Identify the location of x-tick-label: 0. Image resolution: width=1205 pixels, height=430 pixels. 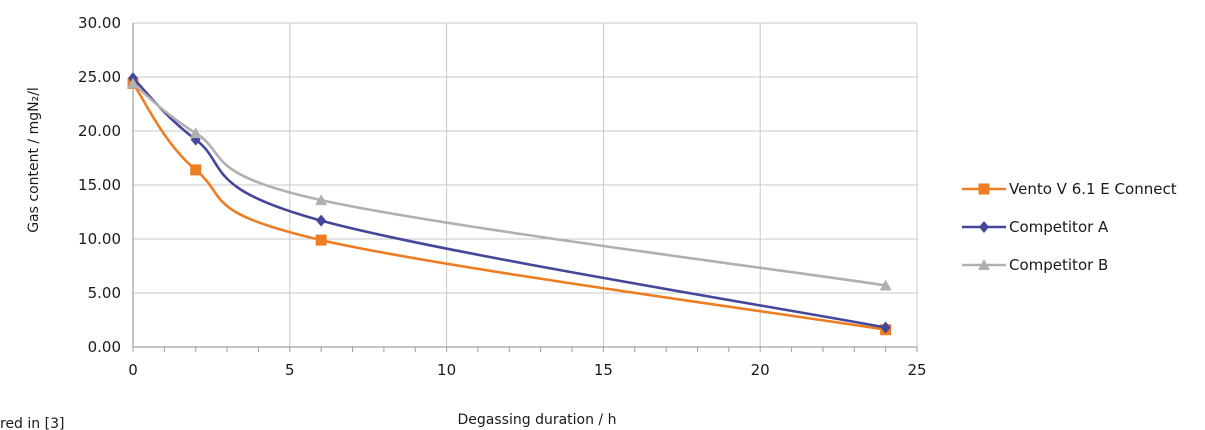
(133, 370).